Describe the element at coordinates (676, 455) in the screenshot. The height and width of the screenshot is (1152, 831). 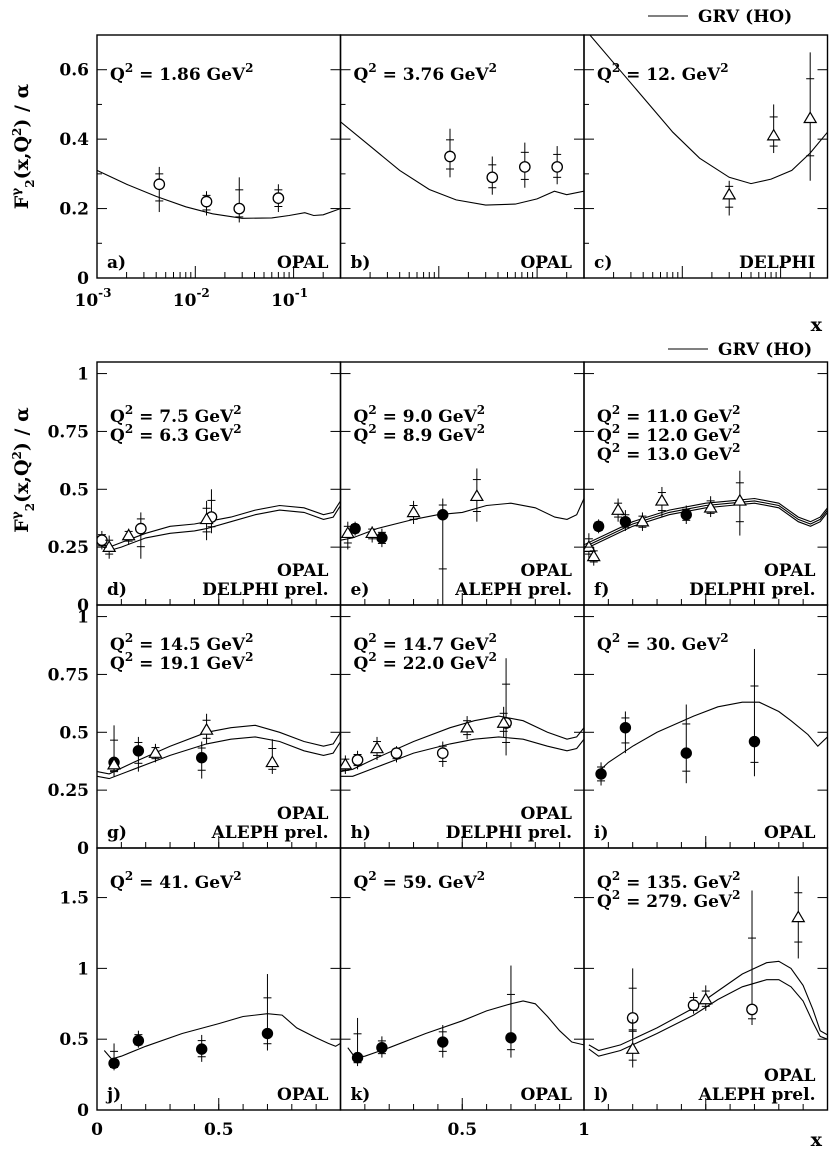
I see `q2-value: = 13.0 GeV` at that location.